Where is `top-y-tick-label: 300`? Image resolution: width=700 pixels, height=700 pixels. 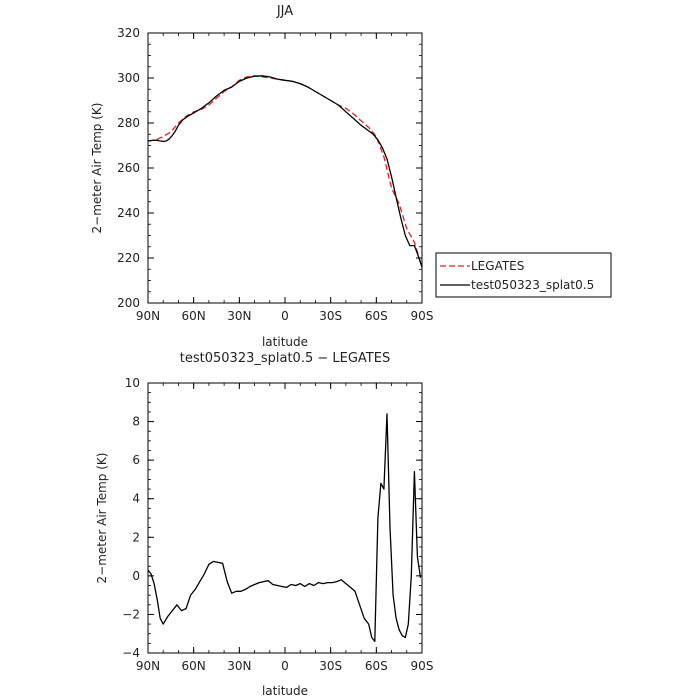
top-y-tick-label: 300 is located at coordinates (128, 78).